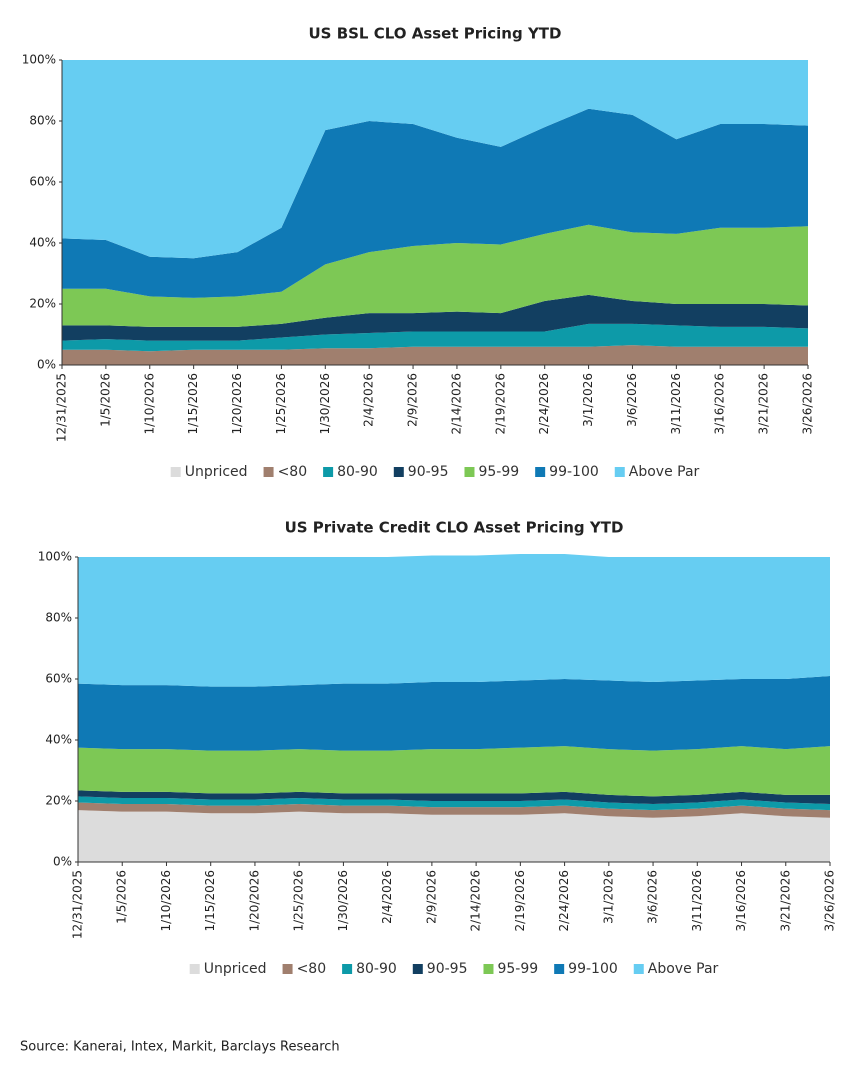  Describe the element at coordinates (434, 34) in the screenshot. I see `chart-title: US BSL CLO Asset Pricing YTD` at that location.